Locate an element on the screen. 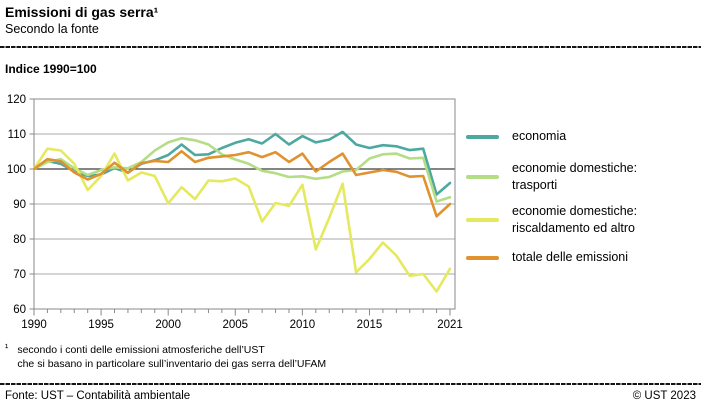 The height and width of the screenshot is (410, 701). y-tick-label-80: 80 is located at coordinates (19, 240).